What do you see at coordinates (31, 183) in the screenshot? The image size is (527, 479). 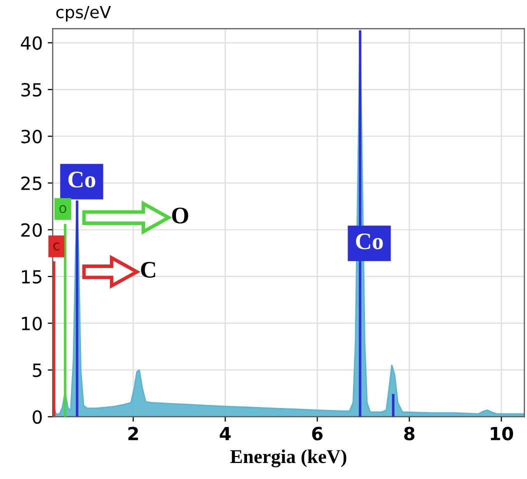 I see `y-tick-label: 25` at bounding box center [31, 183].